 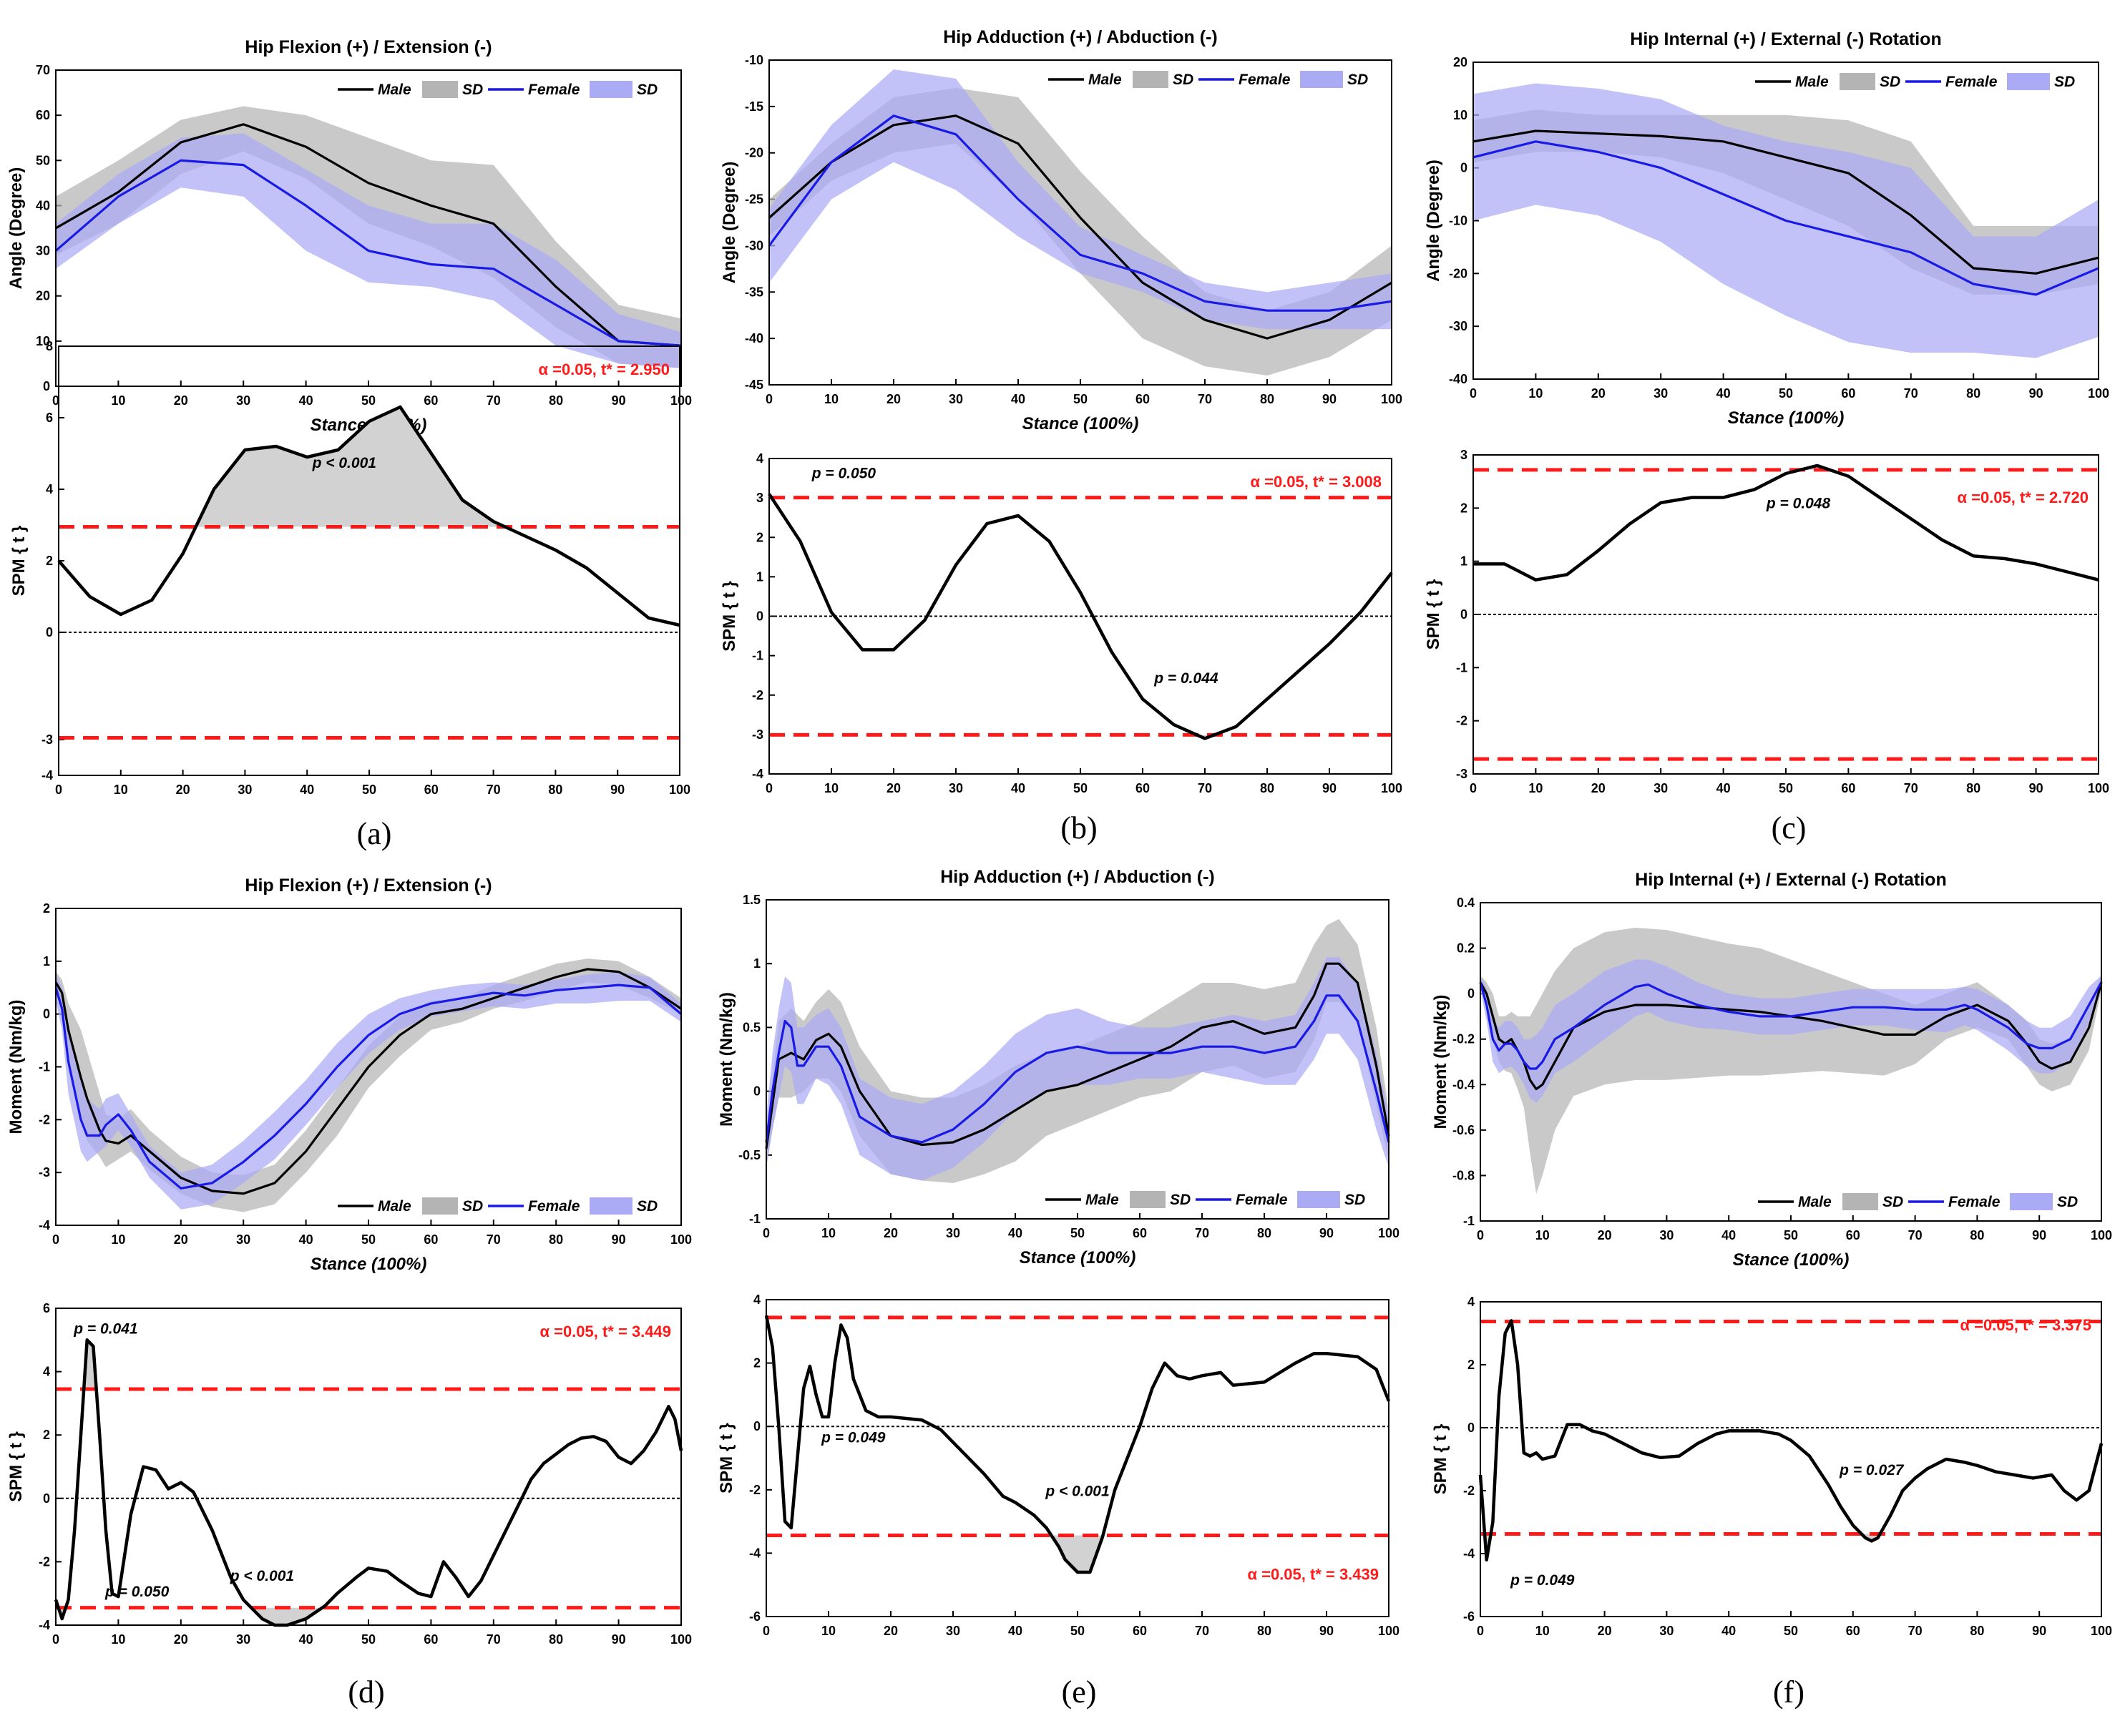 I want to click on x-tick-label: 20, so click(x=183, y=790).